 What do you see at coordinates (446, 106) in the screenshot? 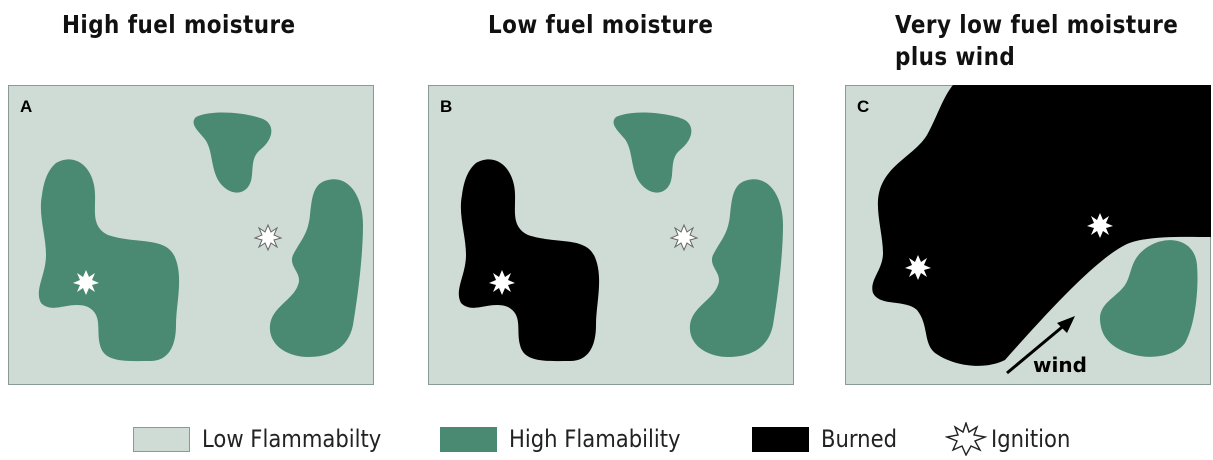
I see `panel-letter-b: B` at bounding box center [446, 106].